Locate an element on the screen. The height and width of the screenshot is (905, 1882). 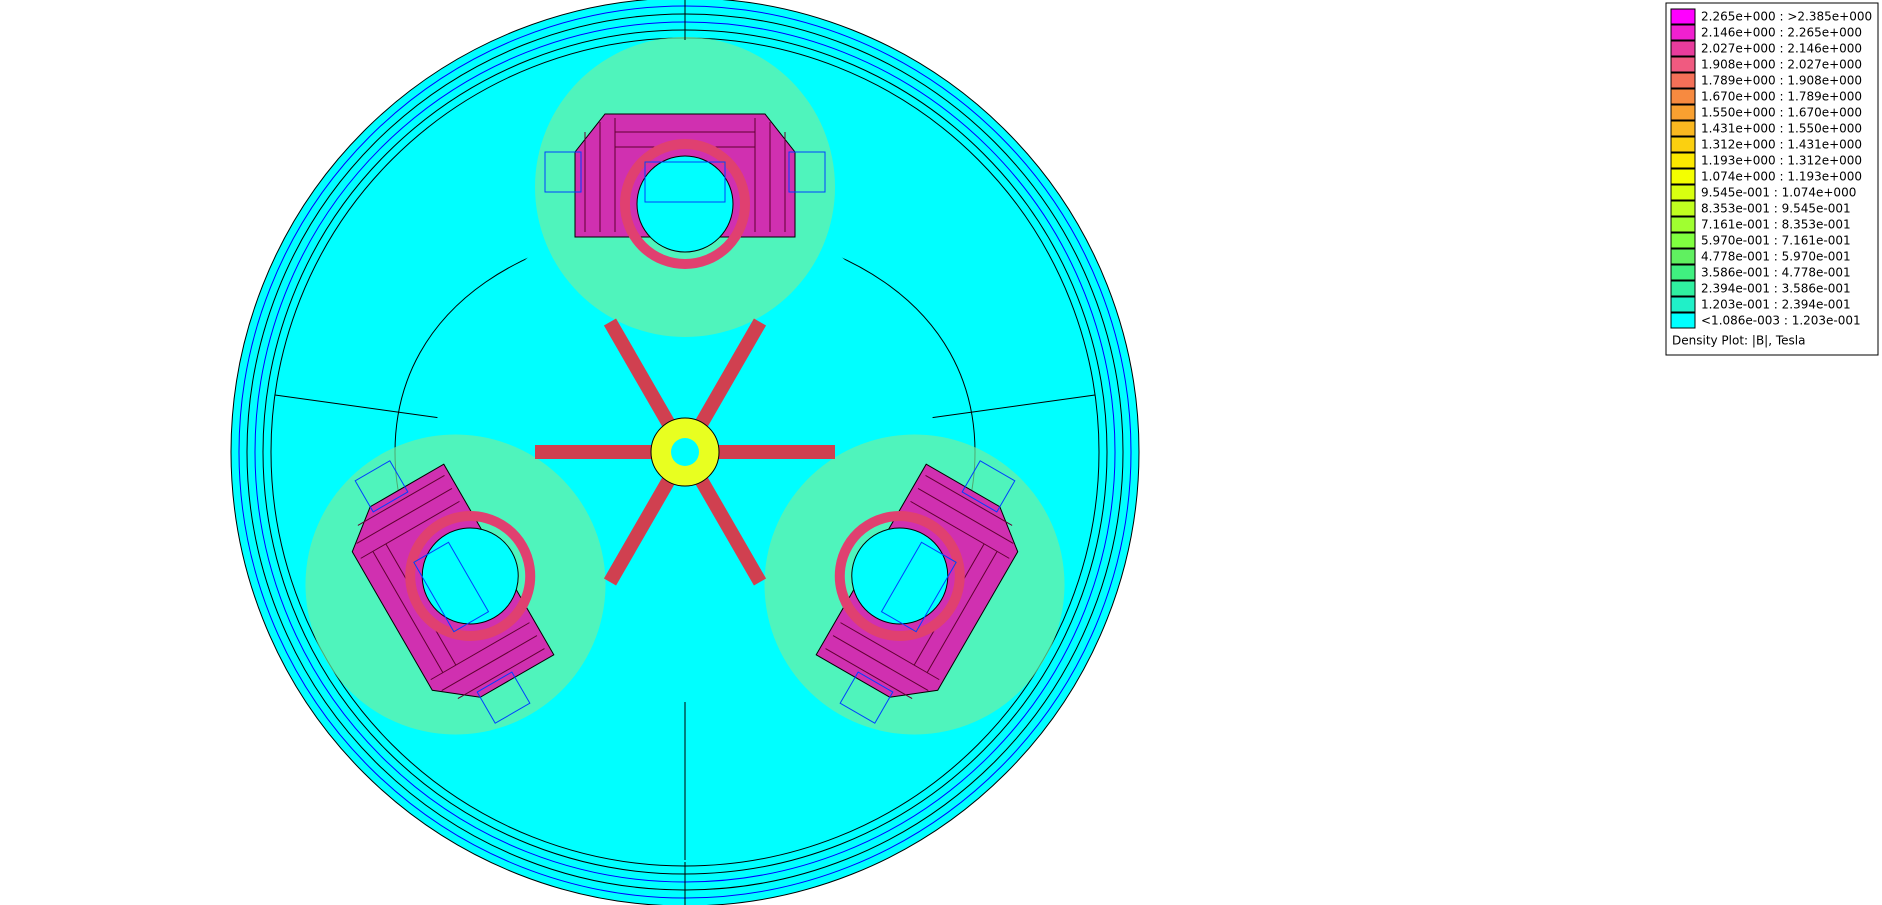
legend-label: 2.265e+000 : >2.385e+000 is located at coordinates (1786, 17).